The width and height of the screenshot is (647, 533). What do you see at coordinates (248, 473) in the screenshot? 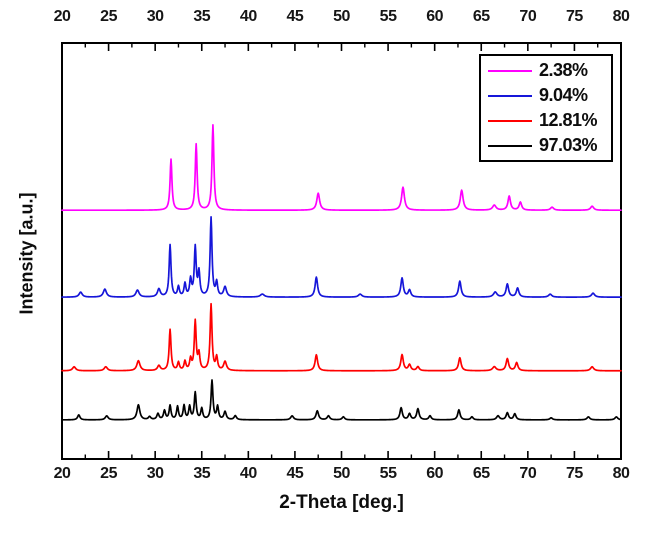
I see `bottom-tick-label: 40` at bounding box center [248, 473].